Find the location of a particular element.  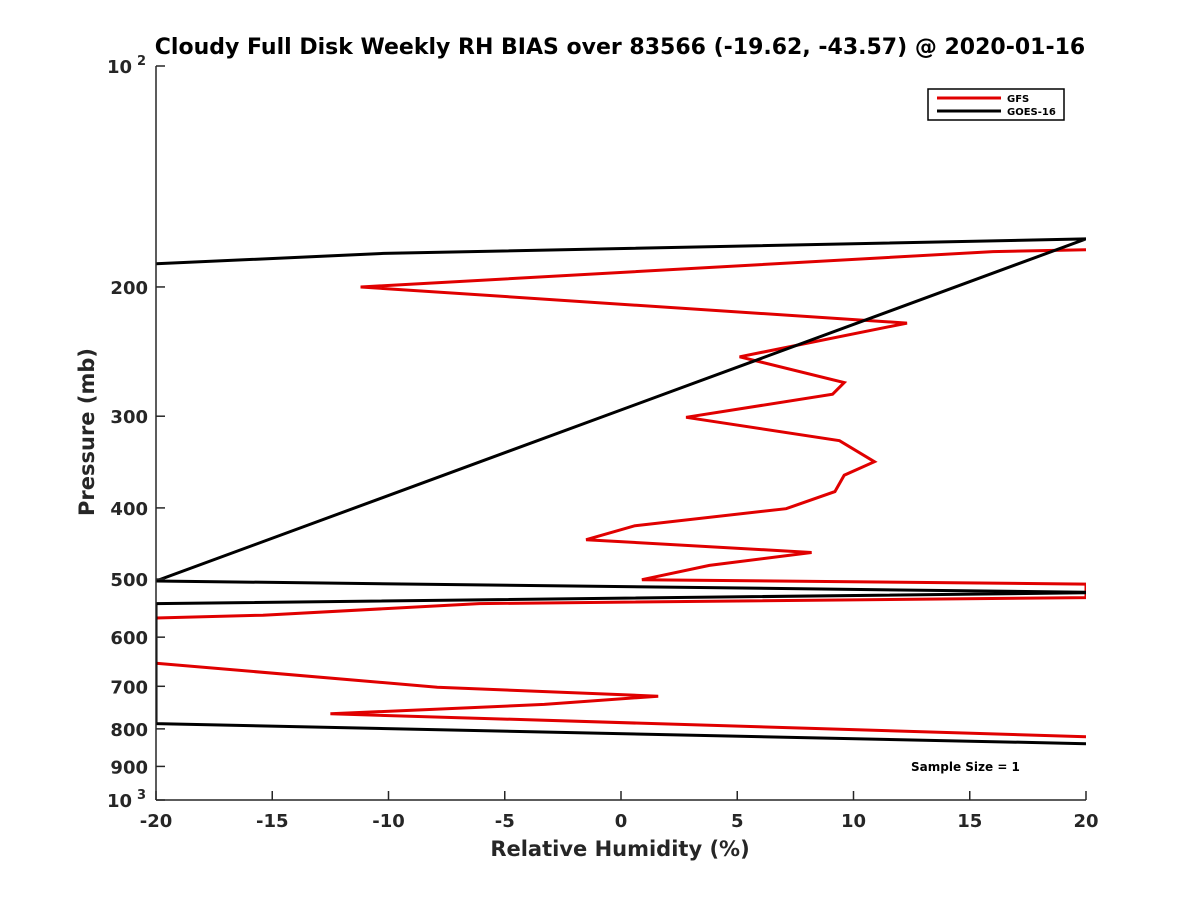

y-tick-label: 600 is located at coordinates (129, 638).